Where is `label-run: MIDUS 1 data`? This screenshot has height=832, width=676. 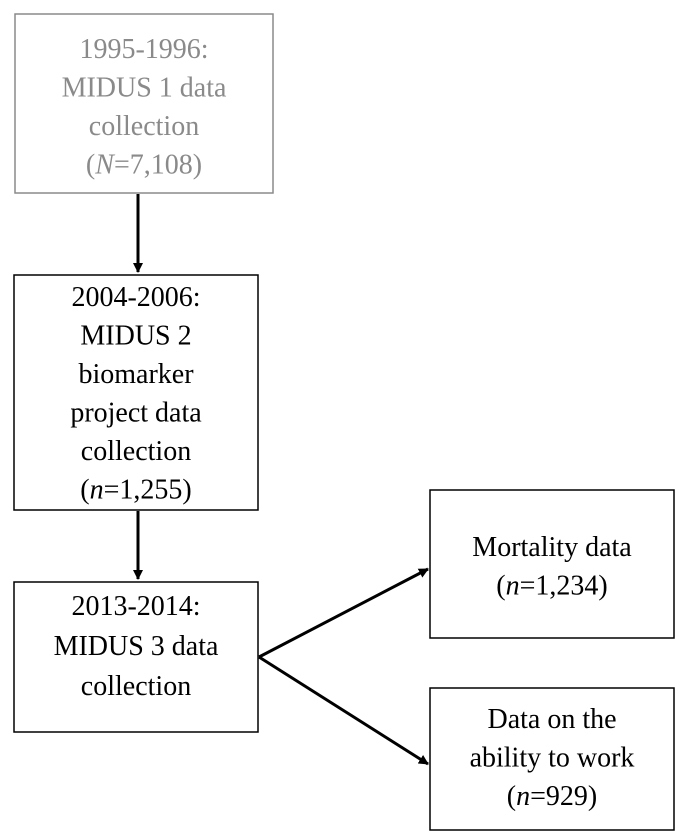
label-run: MIDUS 1 data is located at coordinates (144, 88).